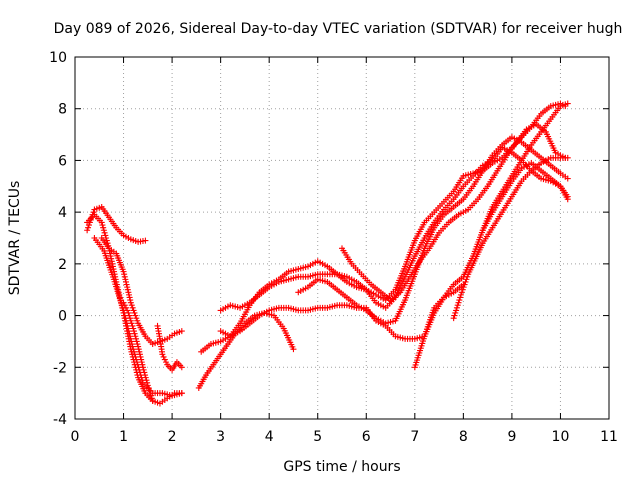  What do you see at coordinates (60, 368) in the screenshot?
I see `y-tick-label: -2` at bounding box center [60, 368].